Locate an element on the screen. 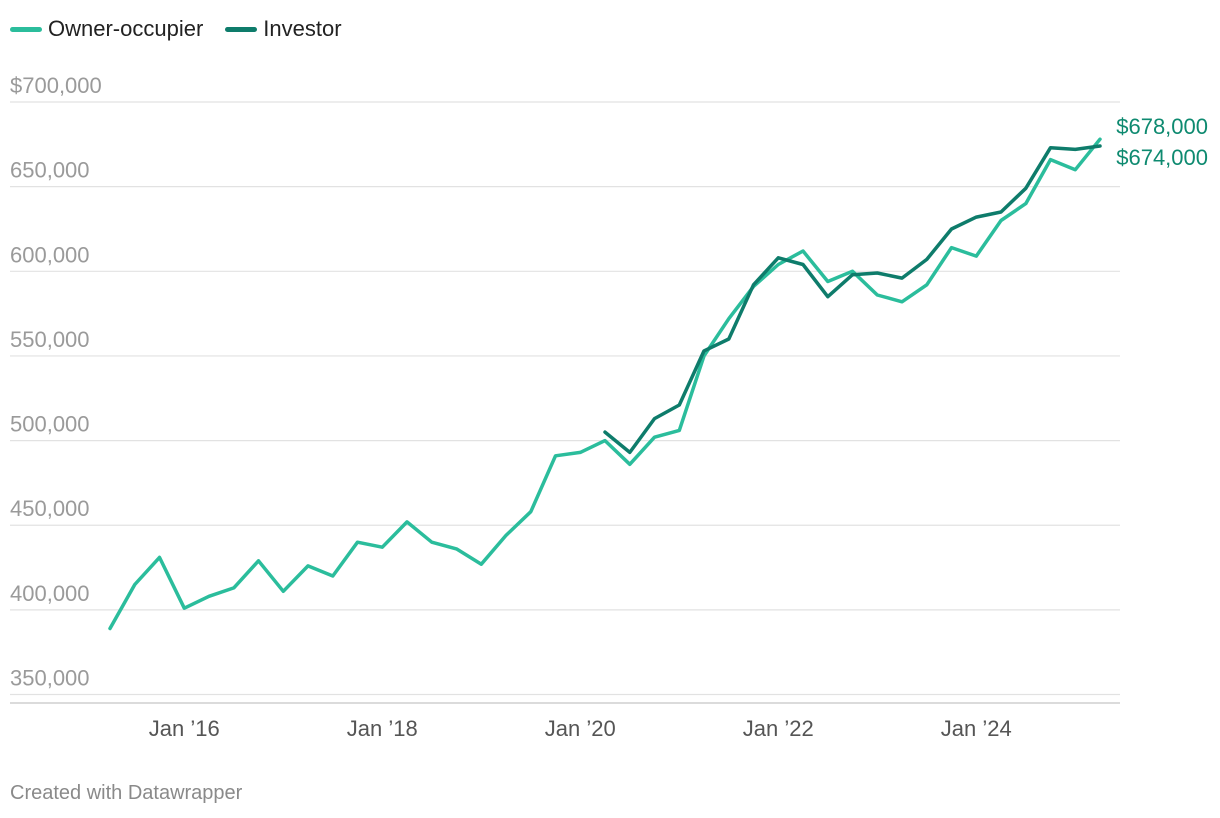  y-tick-label: 550,000 is located at coordinates (50, 339).